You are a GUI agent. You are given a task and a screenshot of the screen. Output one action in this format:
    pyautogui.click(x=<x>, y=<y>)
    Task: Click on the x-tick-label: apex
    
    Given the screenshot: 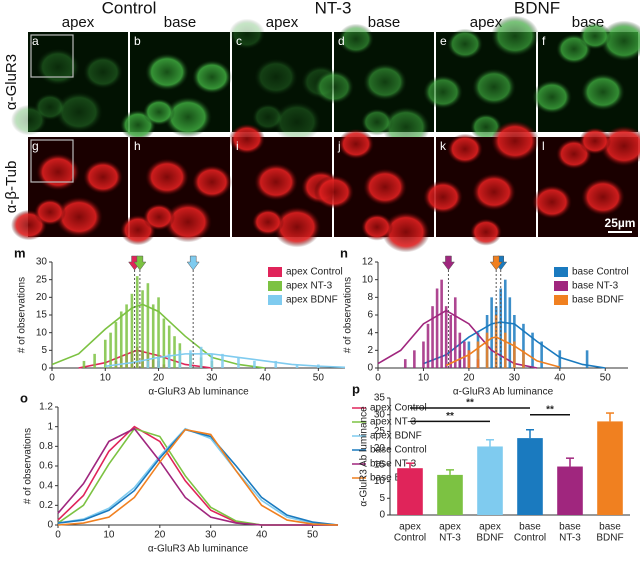 What is the action you would take?
    pyautogui.click(x=490, y=527)
    